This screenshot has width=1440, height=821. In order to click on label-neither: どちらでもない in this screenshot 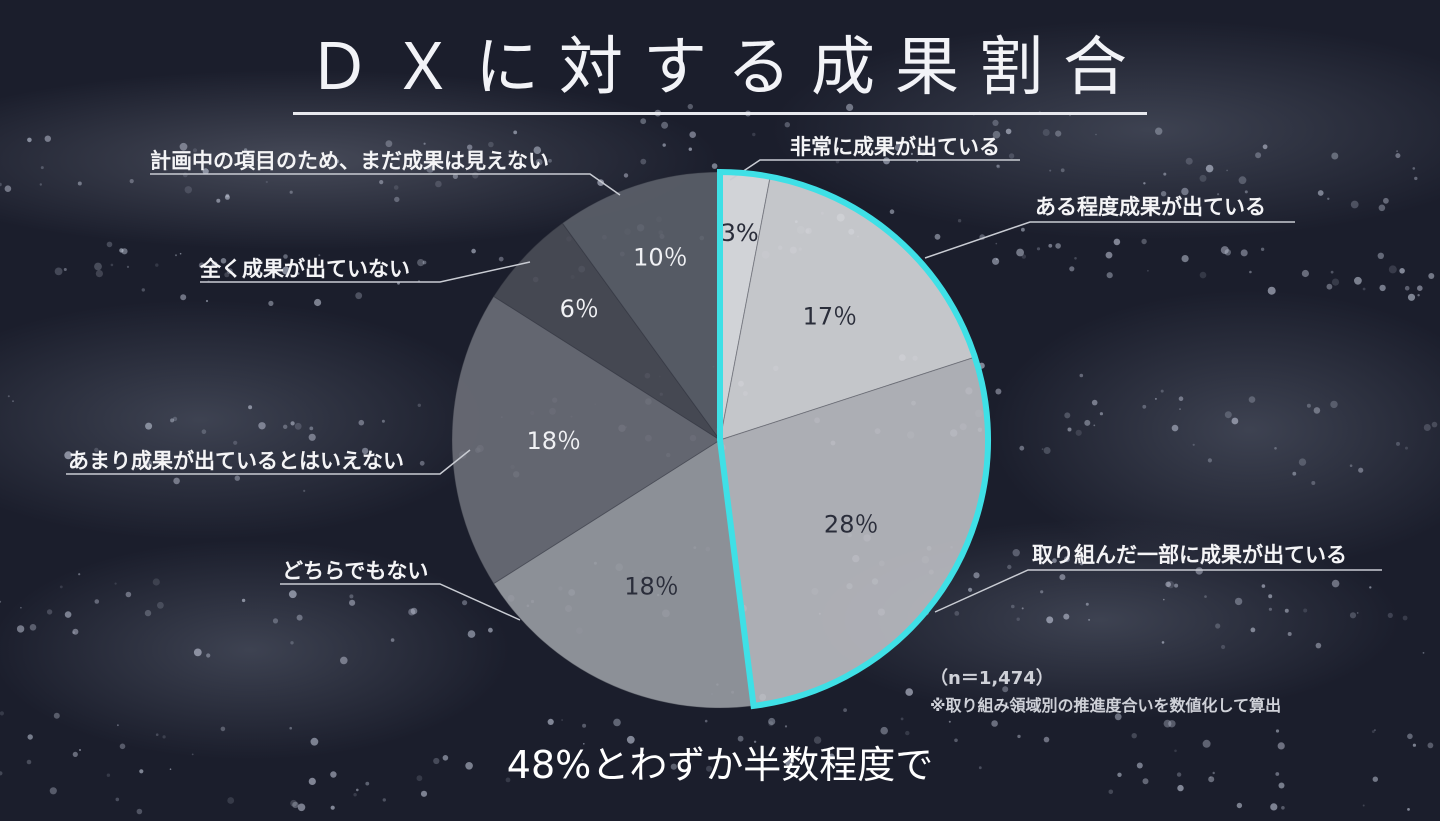, I will do `click(355, 571)`.